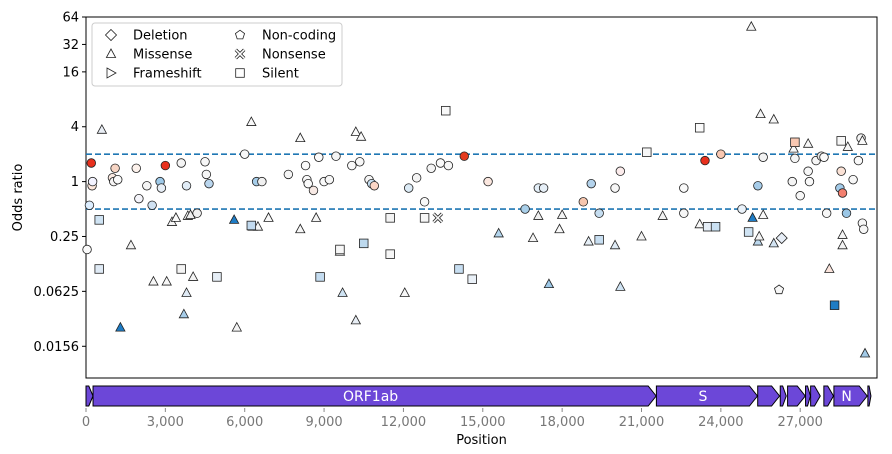  Describe the element at coordinates (70, 18) in the screenshot. I see `y-tick-label: 64` at that location.